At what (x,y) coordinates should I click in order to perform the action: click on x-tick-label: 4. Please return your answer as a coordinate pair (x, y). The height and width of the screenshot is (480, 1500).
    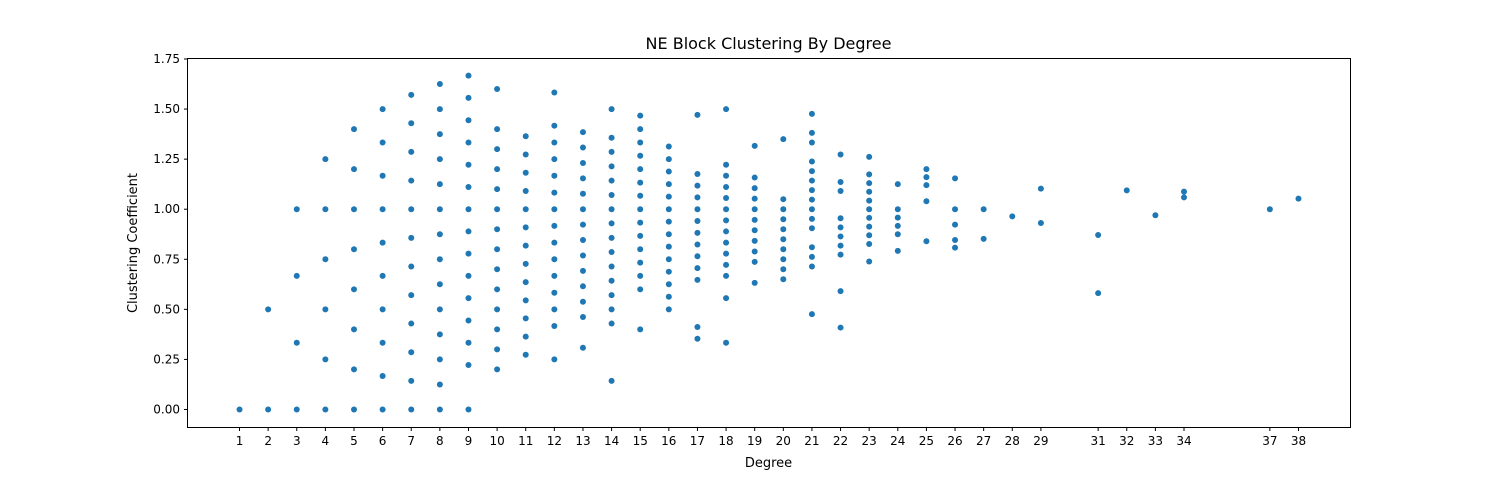
    Looking at the image, I should click on (326, 441).